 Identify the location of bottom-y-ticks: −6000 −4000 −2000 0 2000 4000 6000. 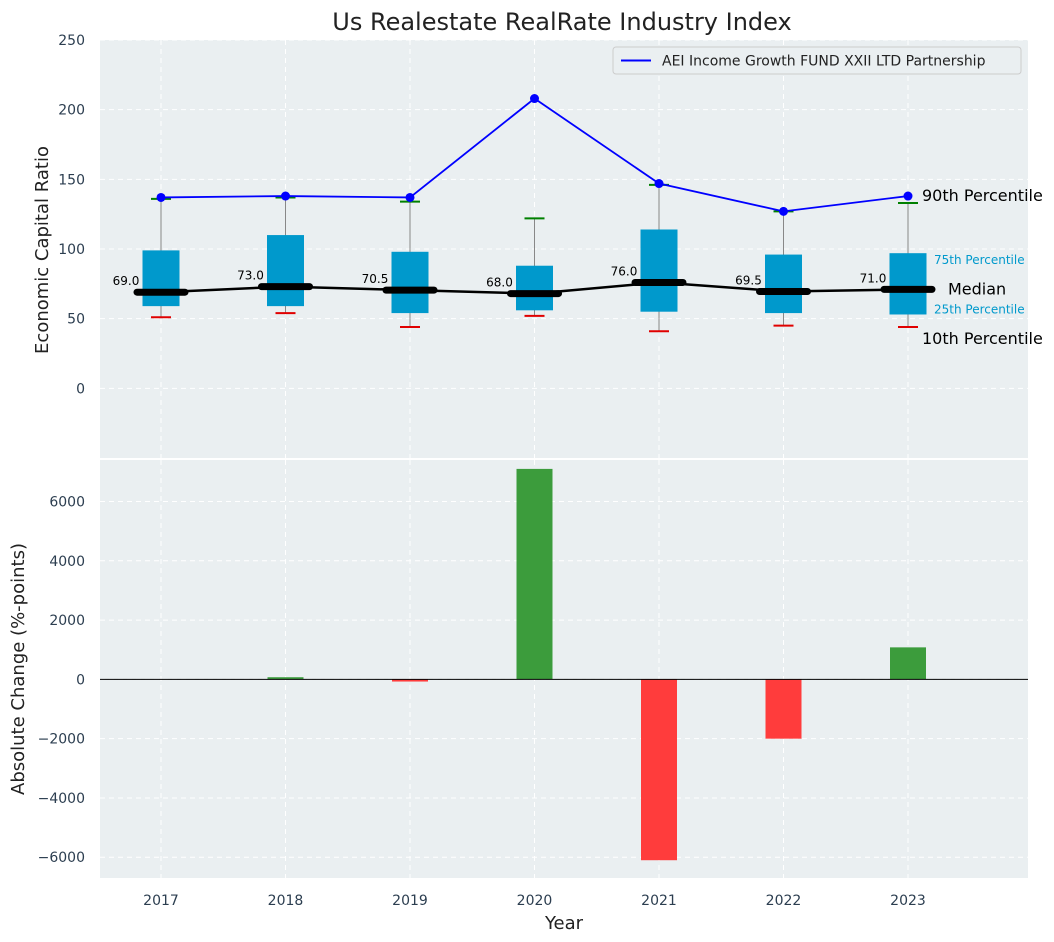
(61, 681).